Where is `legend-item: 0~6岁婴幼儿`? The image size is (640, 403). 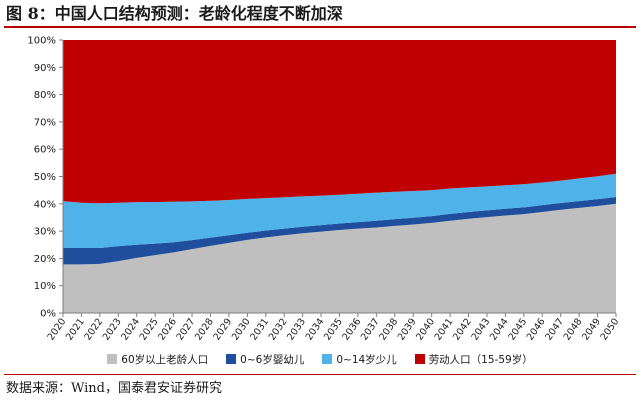
legend-item: 0~6岁婴幼儿 is located at coordinates (265, 359).